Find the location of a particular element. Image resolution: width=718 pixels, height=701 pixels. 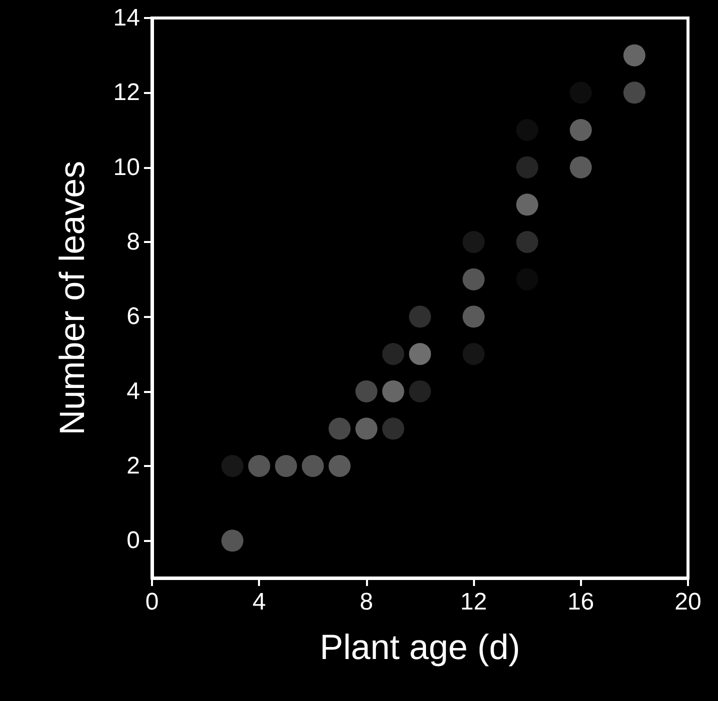

x-tick-label: 4 is located at coordinates (259, 602).